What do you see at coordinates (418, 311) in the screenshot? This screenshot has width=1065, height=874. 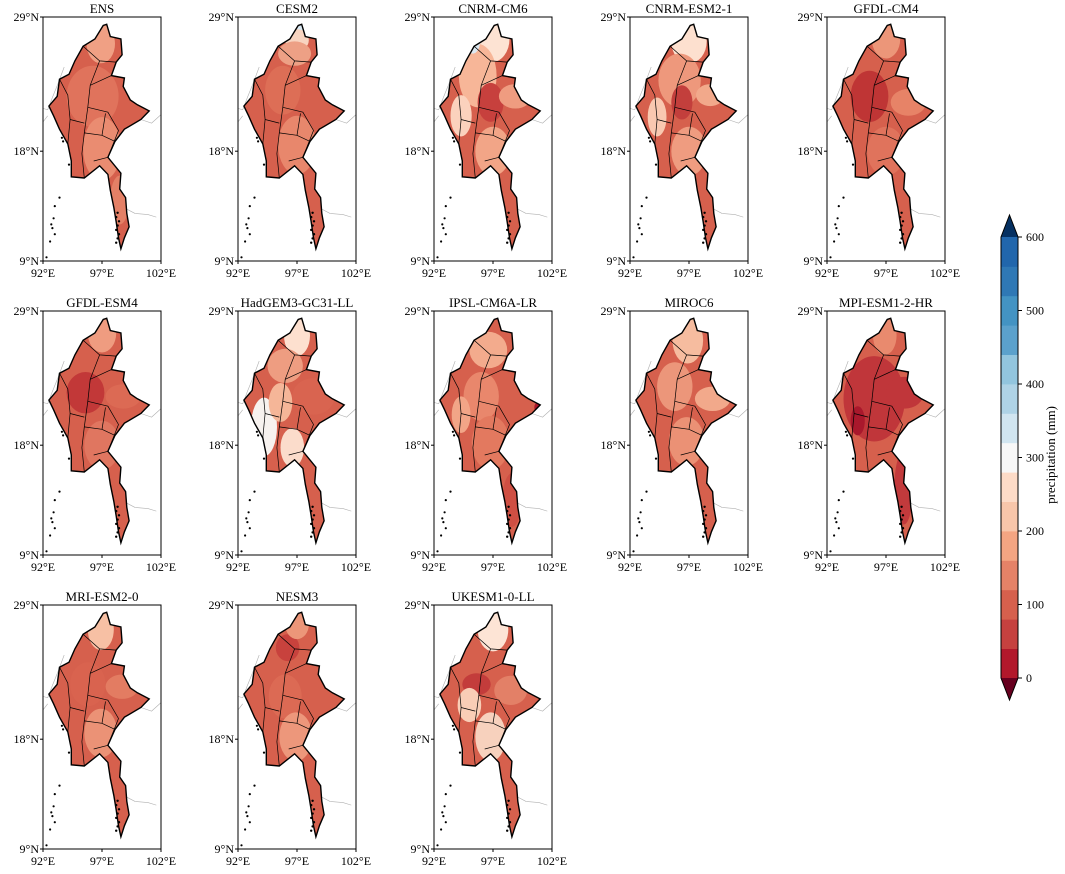 I see `y-tick-label: 29°N` at bounding box center [418, 311].